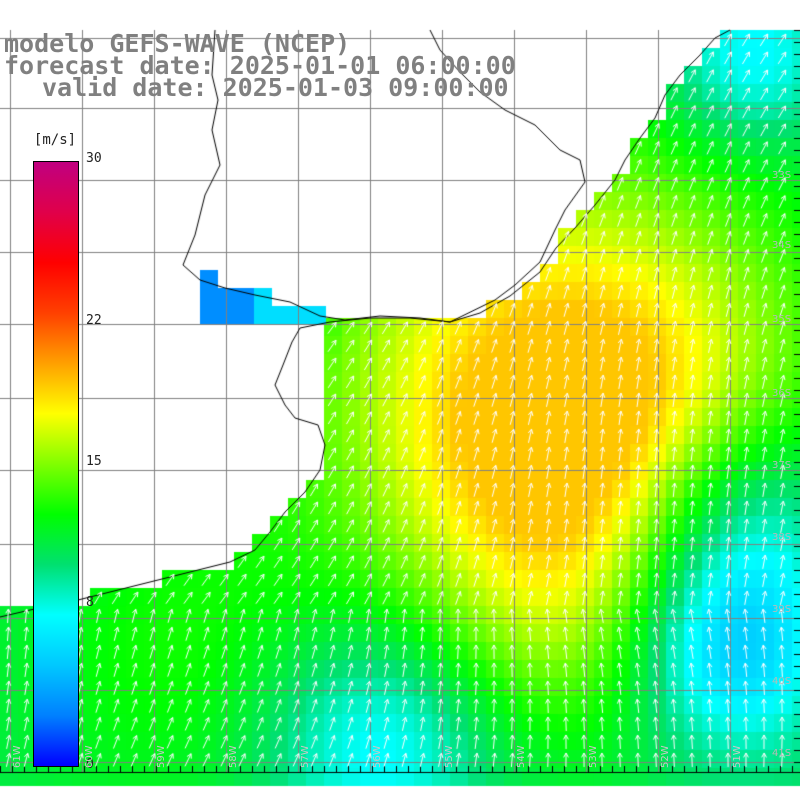 This screenshot has height=800, width=800. What do you see at coordinates (90, 764) in the screenshot?
I see `colorbar-tick-label: 0` at bounding box center [90, 764].